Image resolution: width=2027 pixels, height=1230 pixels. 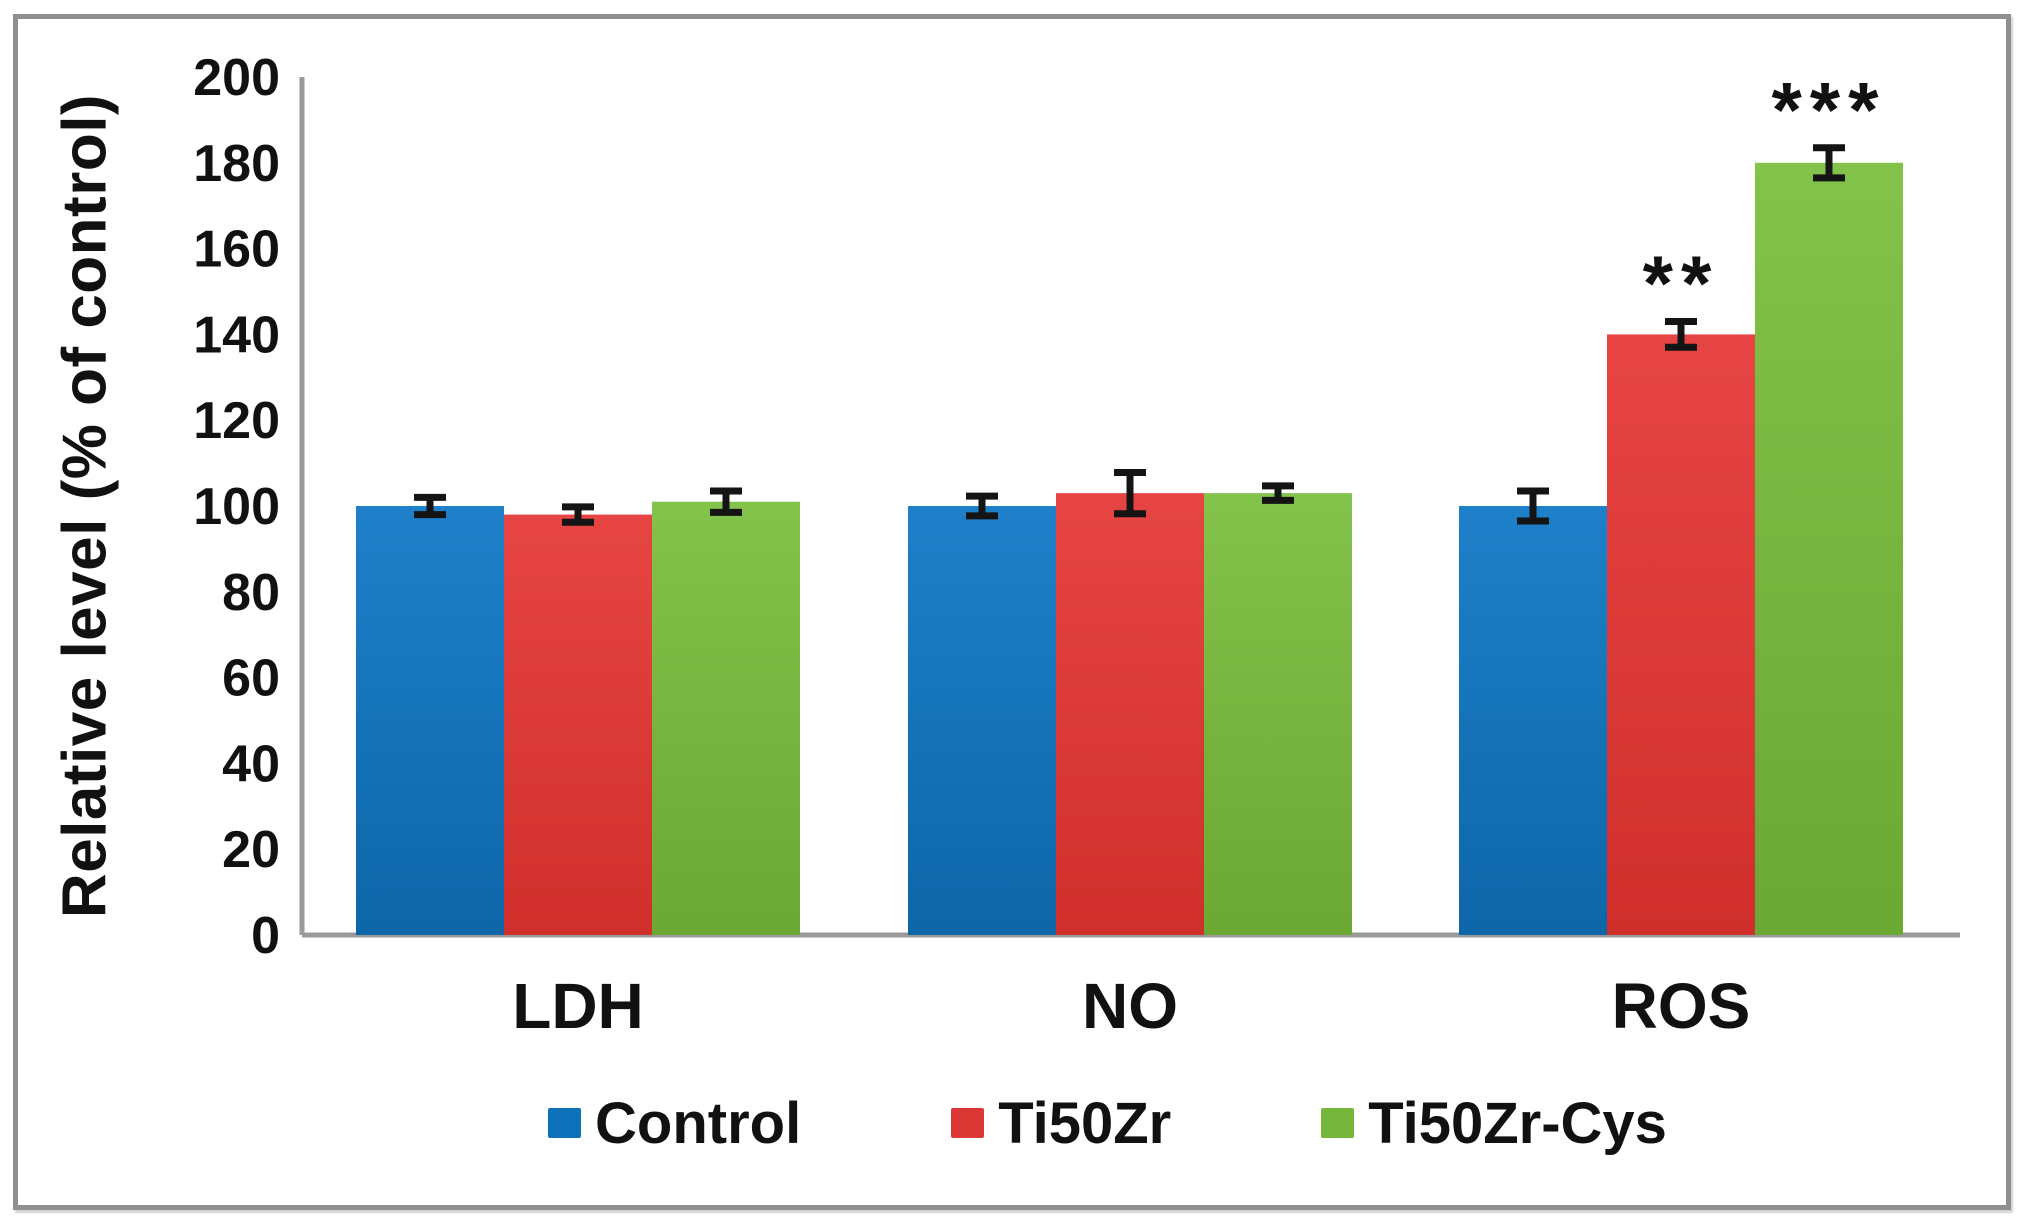 I want to click on y-tick-label: 200, so click(x=236, y=78).